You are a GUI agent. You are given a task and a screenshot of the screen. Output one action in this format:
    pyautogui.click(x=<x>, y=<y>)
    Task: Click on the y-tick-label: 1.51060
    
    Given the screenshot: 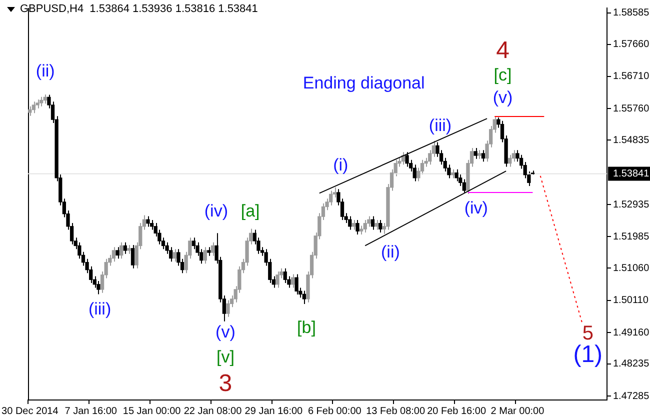 What is the action you would take?
    pyautogui.click(x=631, y=268)
    